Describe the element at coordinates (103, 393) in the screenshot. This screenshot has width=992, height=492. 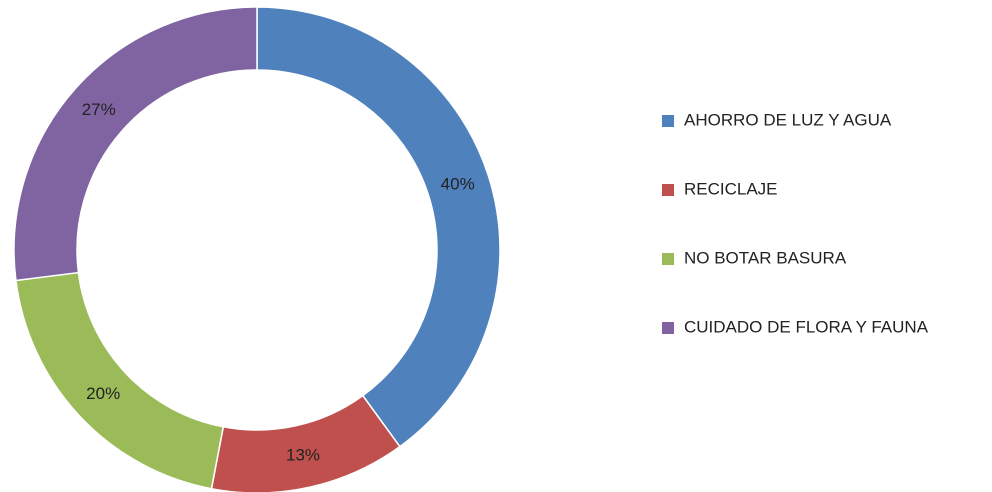
I see `data-label: 20%` at that location.